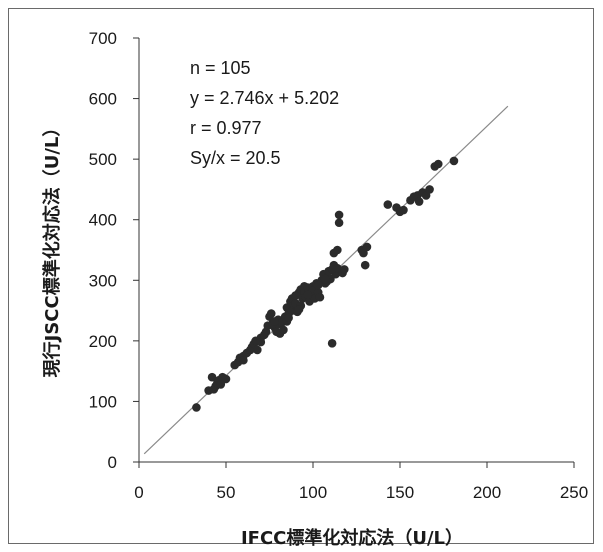 The width and height of the screenshot is (603, 552). I want to click on y-axis-title: 現行JSCC標準化対応法（U/L）, so click(52, 248).